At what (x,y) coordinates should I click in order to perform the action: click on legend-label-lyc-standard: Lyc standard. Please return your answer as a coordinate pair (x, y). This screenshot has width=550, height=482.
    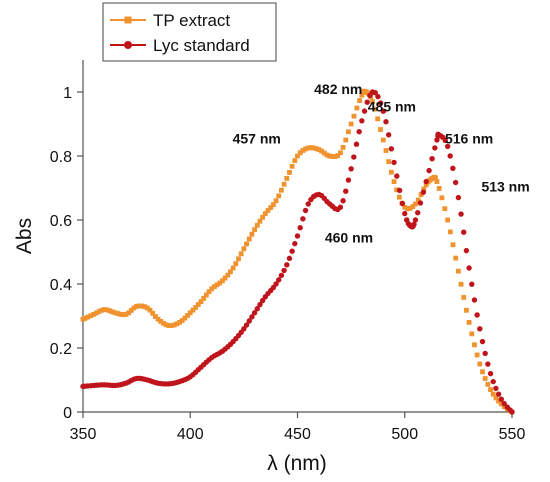
    Looking at the image, I should click on (201, 45).